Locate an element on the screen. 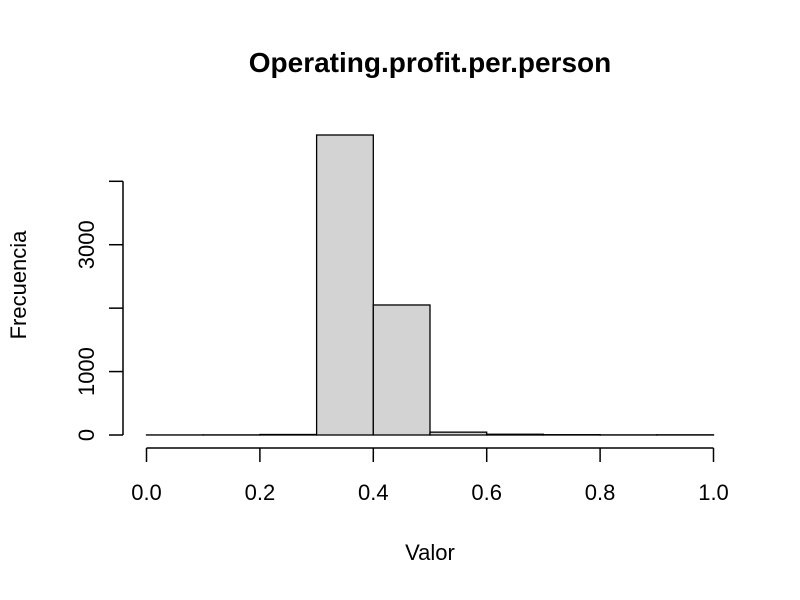 This screenshot has height=600, width=800. y-tick-label: 1000 is located at coordinates (86, 371).